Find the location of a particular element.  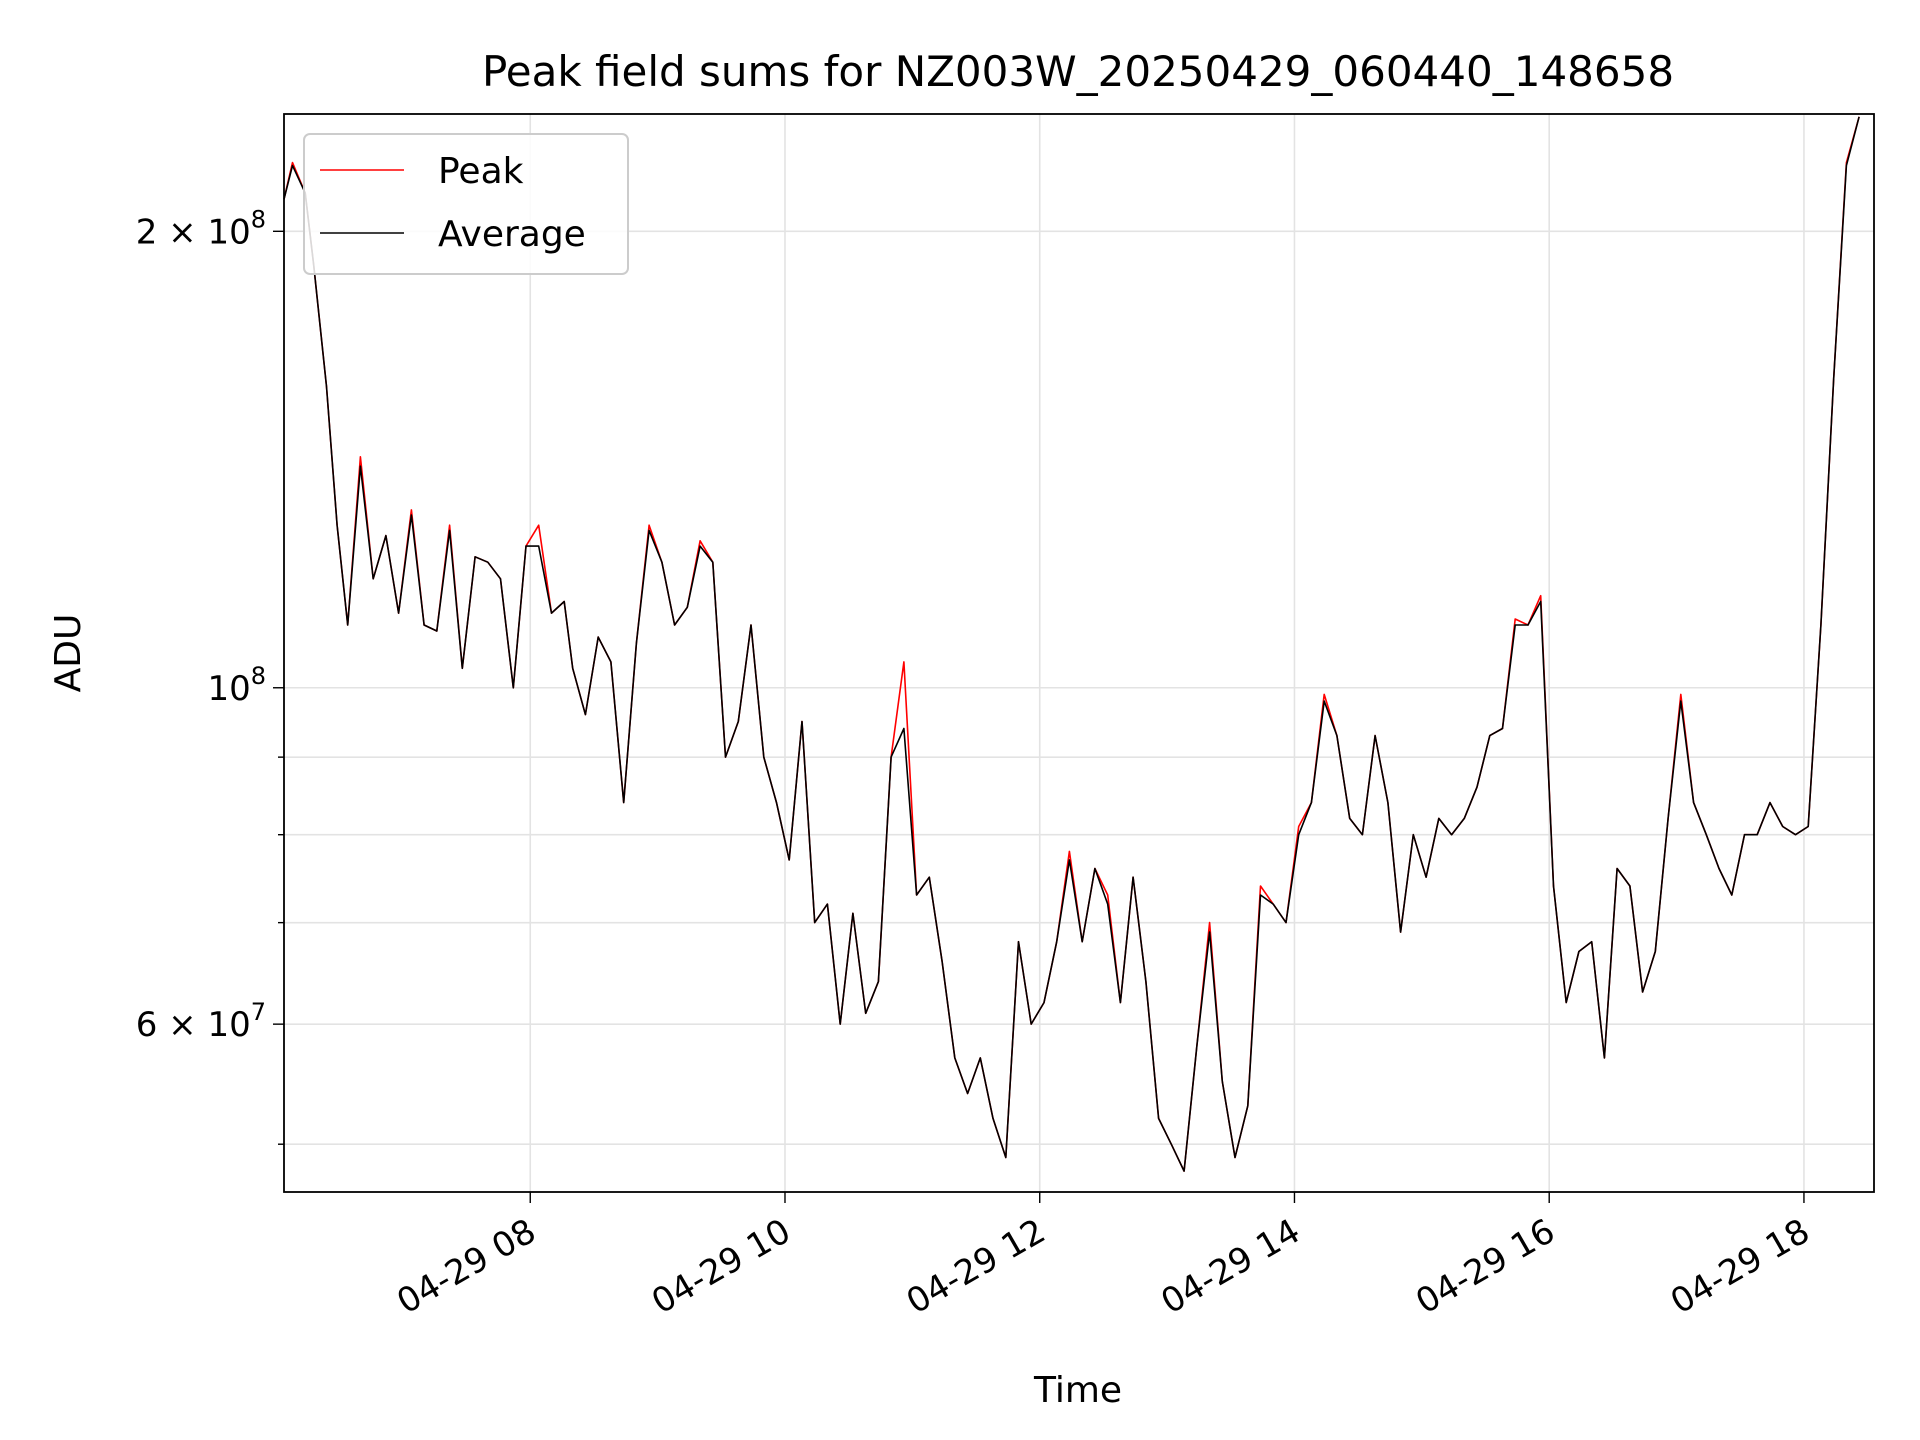

legend-average-label: Average is located at coordinates (512, 234).